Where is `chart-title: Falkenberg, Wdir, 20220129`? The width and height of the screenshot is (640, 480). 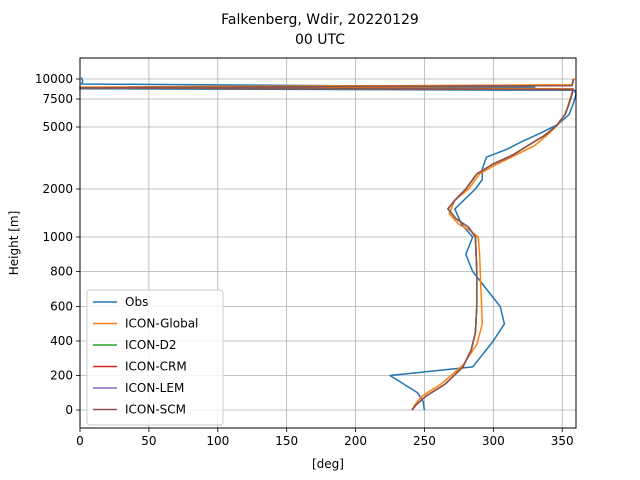
chart-title: Falkenberg, Wdir, 20220129 is located at coordinates (320, 20).